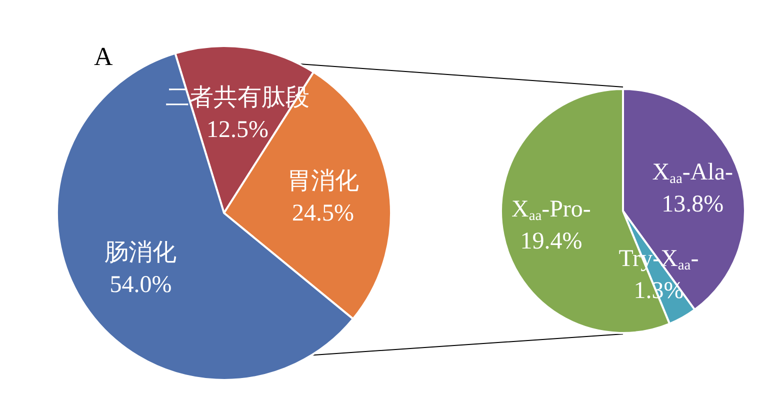 Image resolution: width=773 pixels, height=401 pixels. I want to click on data-label: 54.0%, so click(141, 285).